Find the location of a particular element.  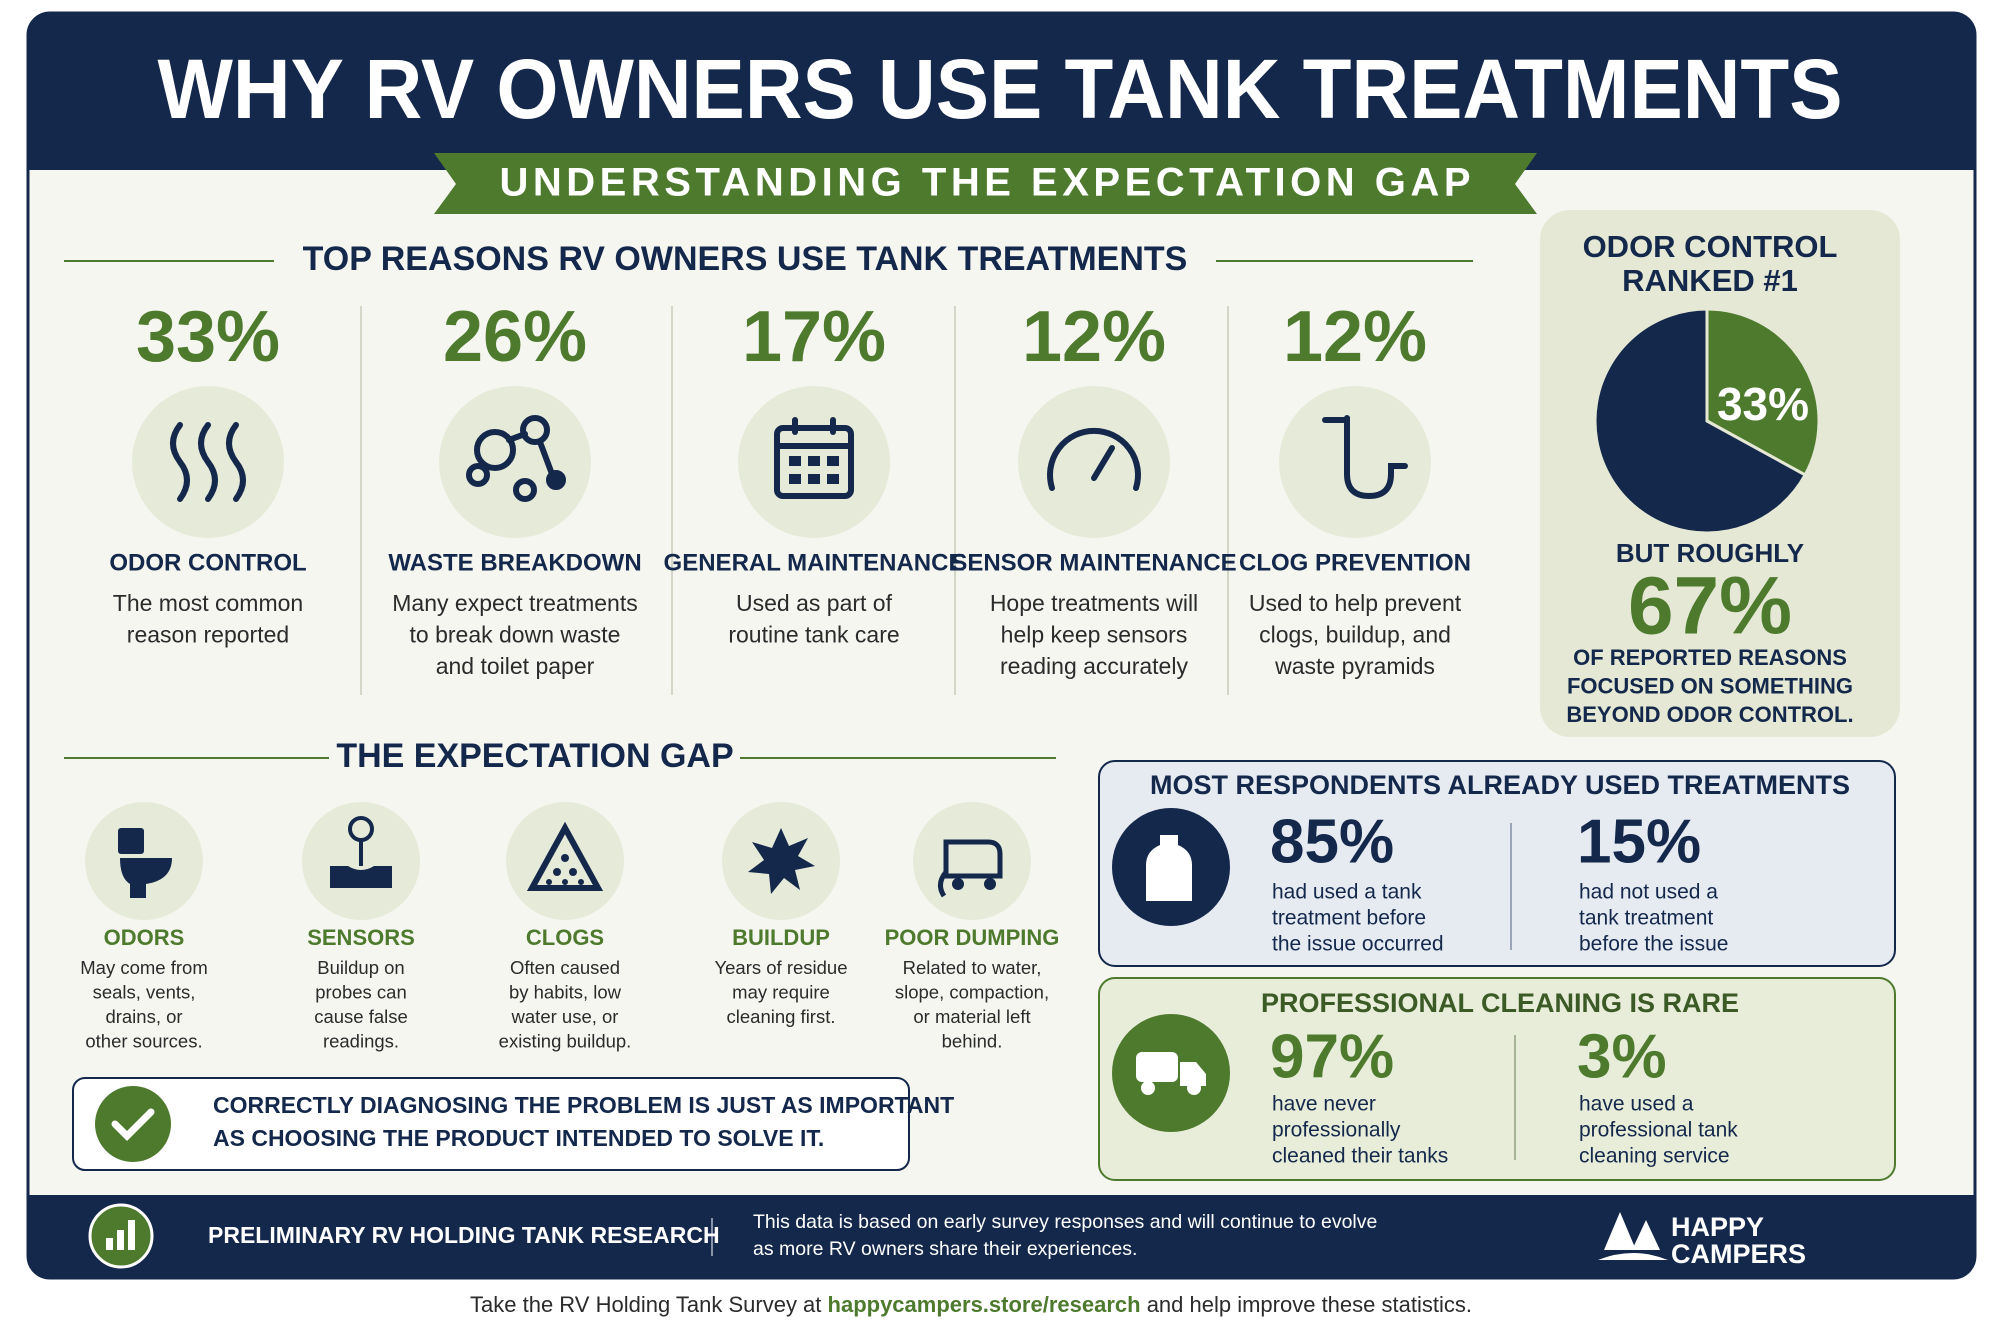

reason-label: GENERAL MAINTENANCE is located at coordinates (814, 562).